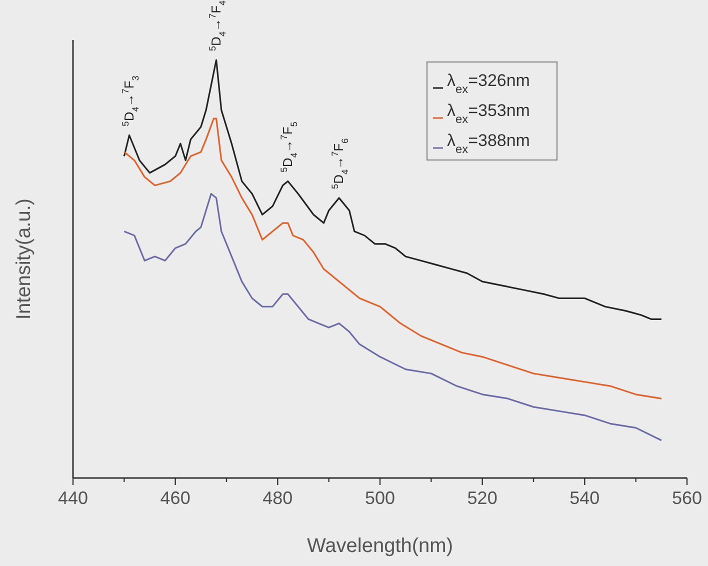 This screenshot has height=566, width=708. What do you see at coordinates (175, 498) in the screenshot?
I see `x-tick-label: 460` at bounding box center [175, 498].